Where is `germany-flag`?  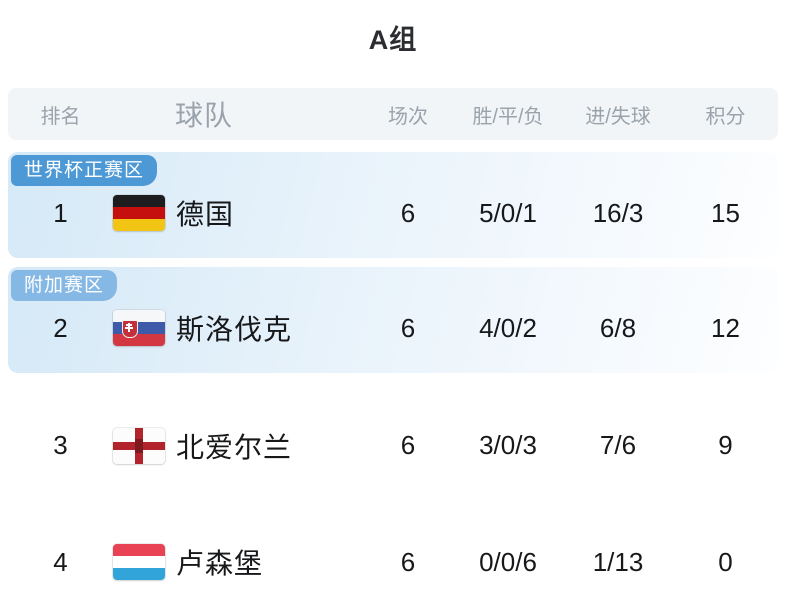
germany-flag is located at coordinates (139, 213).